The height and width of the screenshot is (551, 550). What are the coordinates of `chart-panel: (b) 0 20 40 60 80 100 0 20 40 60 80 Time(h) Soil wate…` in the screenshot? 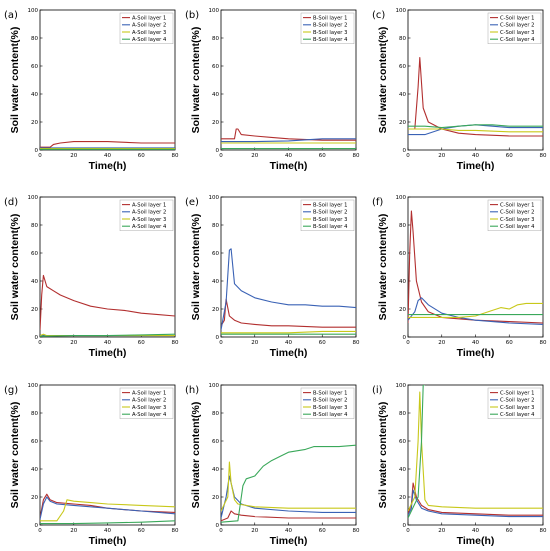 It's located at (272, 90).